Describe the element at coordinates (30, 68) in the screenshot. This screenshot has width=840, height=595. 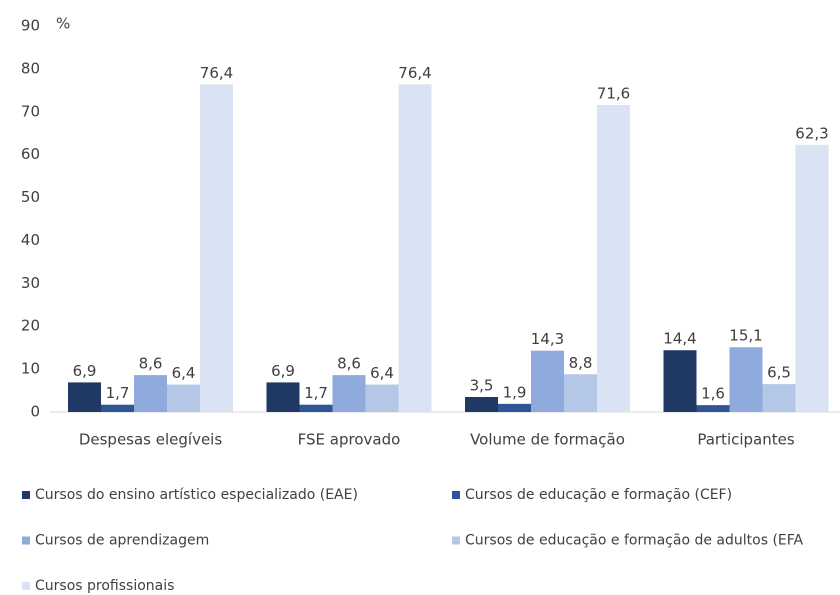
I see `y-tick-label: 80` at that location.